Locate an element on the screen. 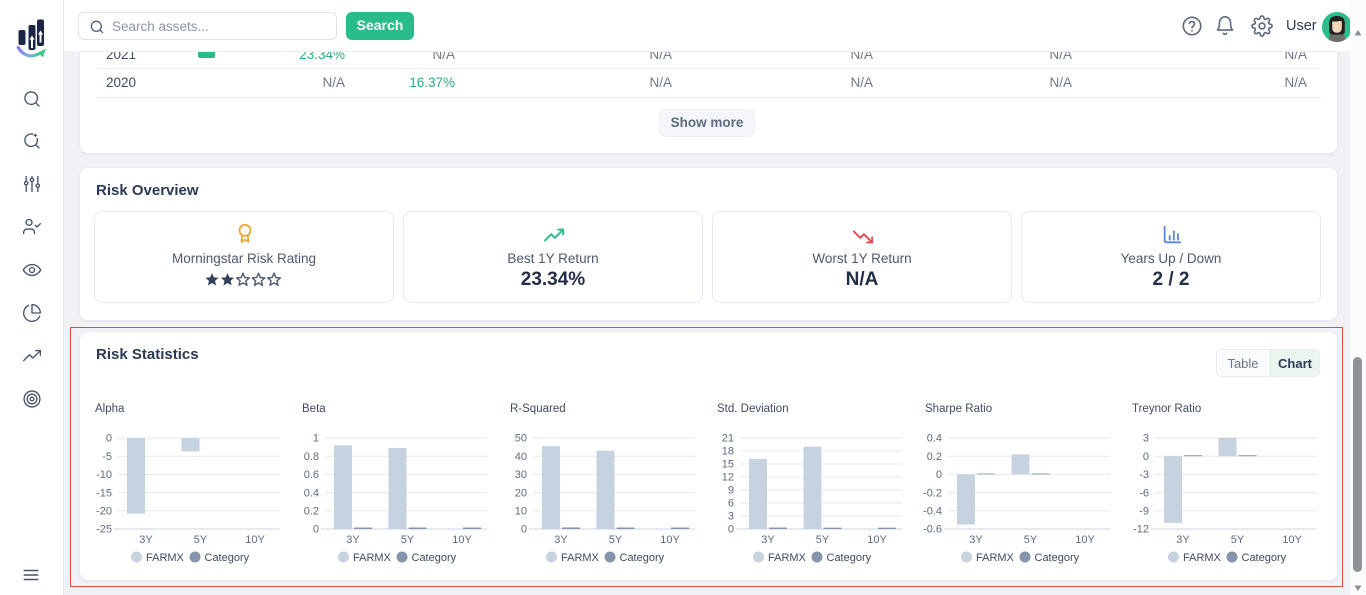 The image size is (1366, 595). svg-text: -20 is located at coordinates (104, 512).